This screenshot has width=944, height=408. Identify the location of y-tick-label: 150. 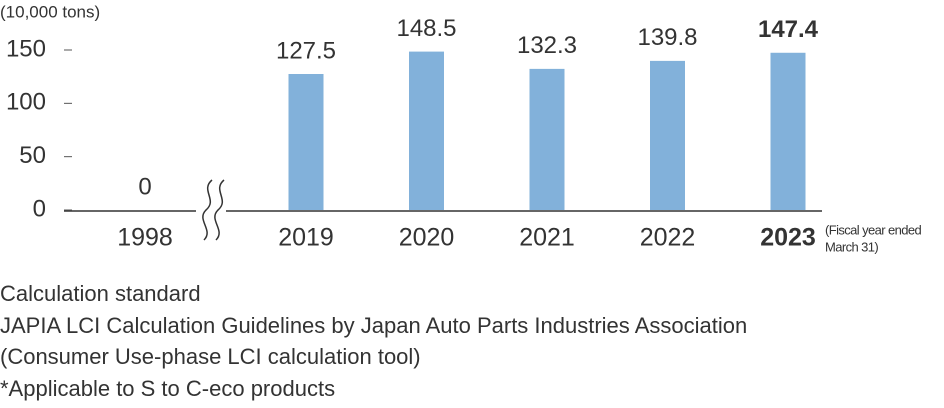
(26, 48).